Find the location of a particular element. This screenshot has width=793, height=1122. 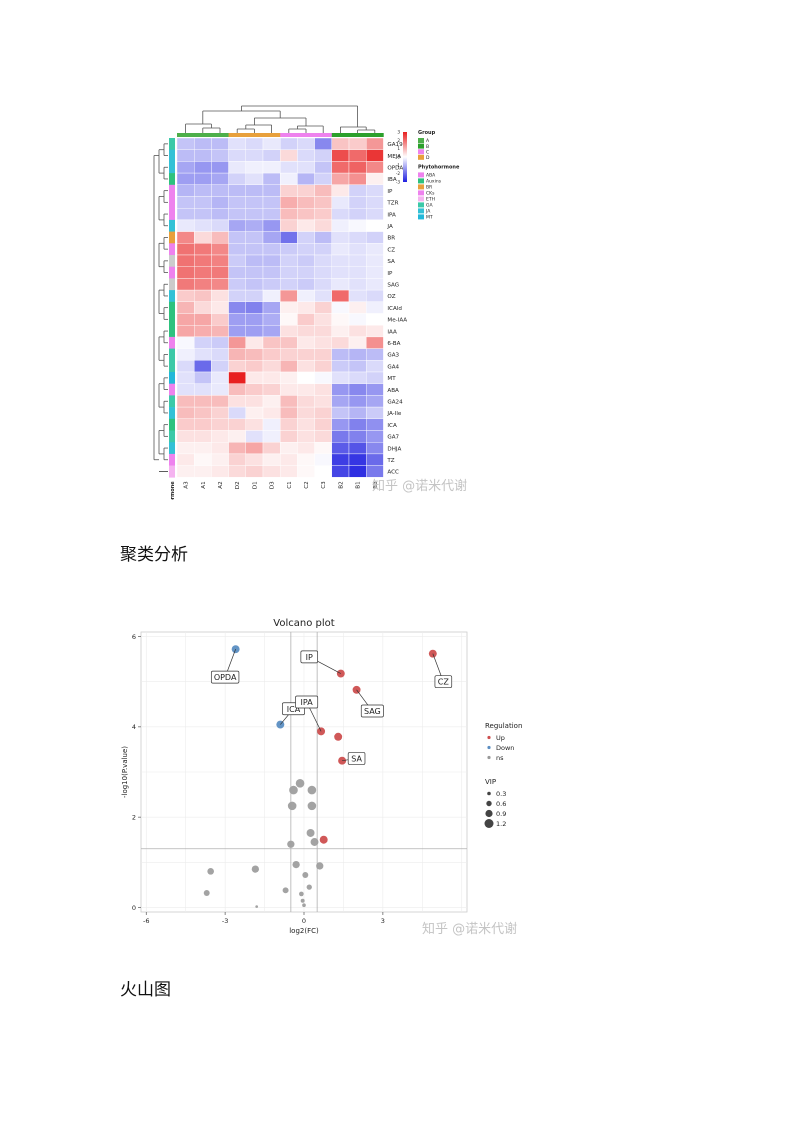

phytohormone-legend-label: ABA is located at coordinates (431, 176).